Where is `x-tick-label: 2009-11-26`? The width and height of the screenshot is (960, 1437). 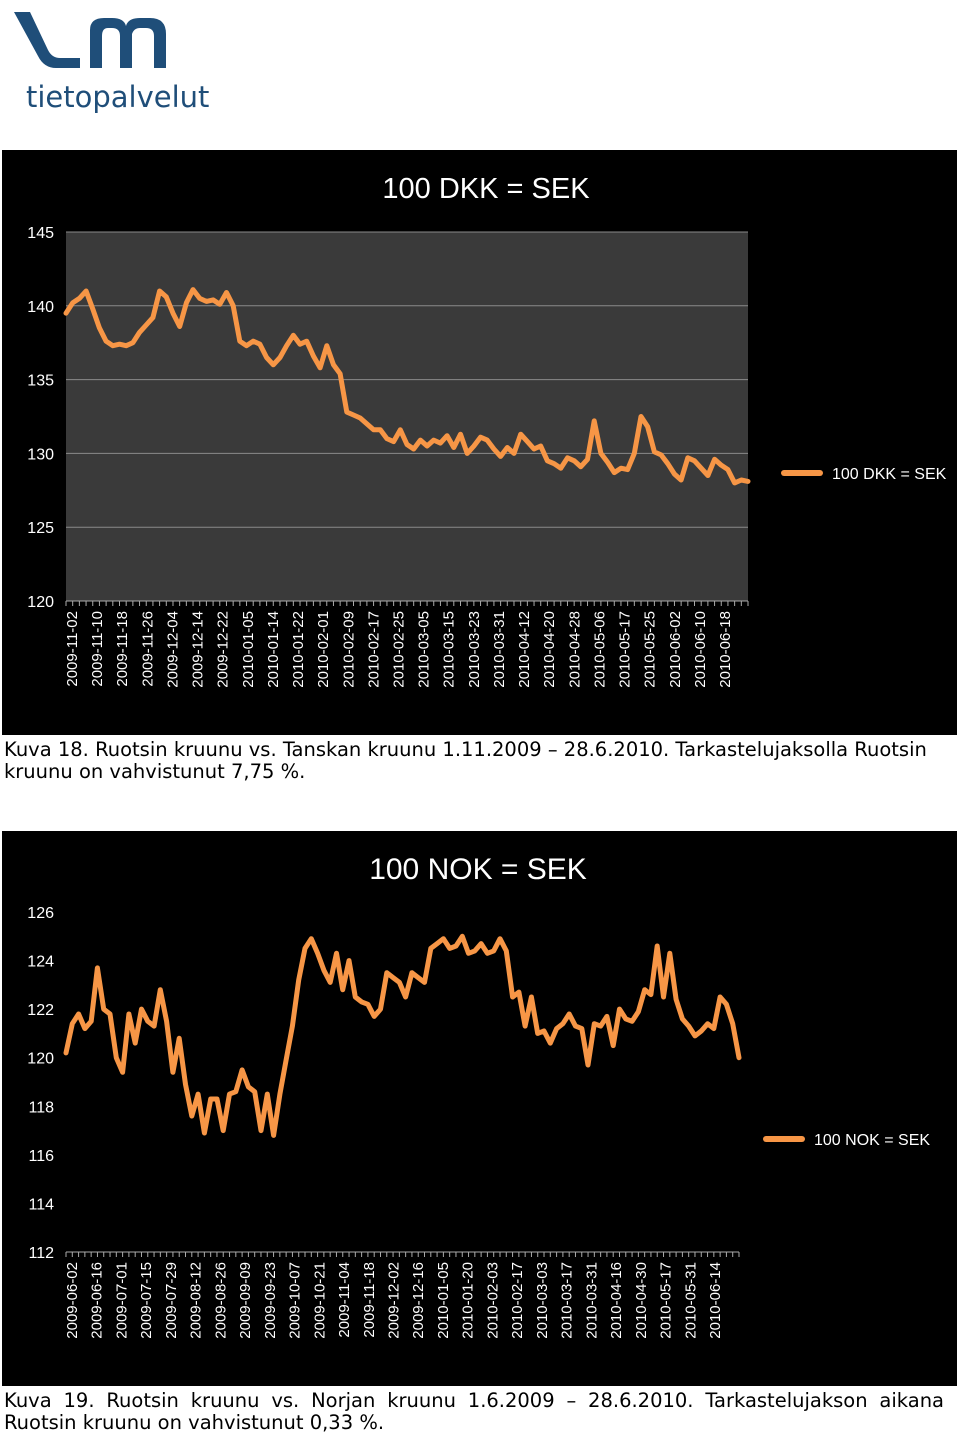
x-tick-label: 2009-11-26 is located at coordinates (147, 649).